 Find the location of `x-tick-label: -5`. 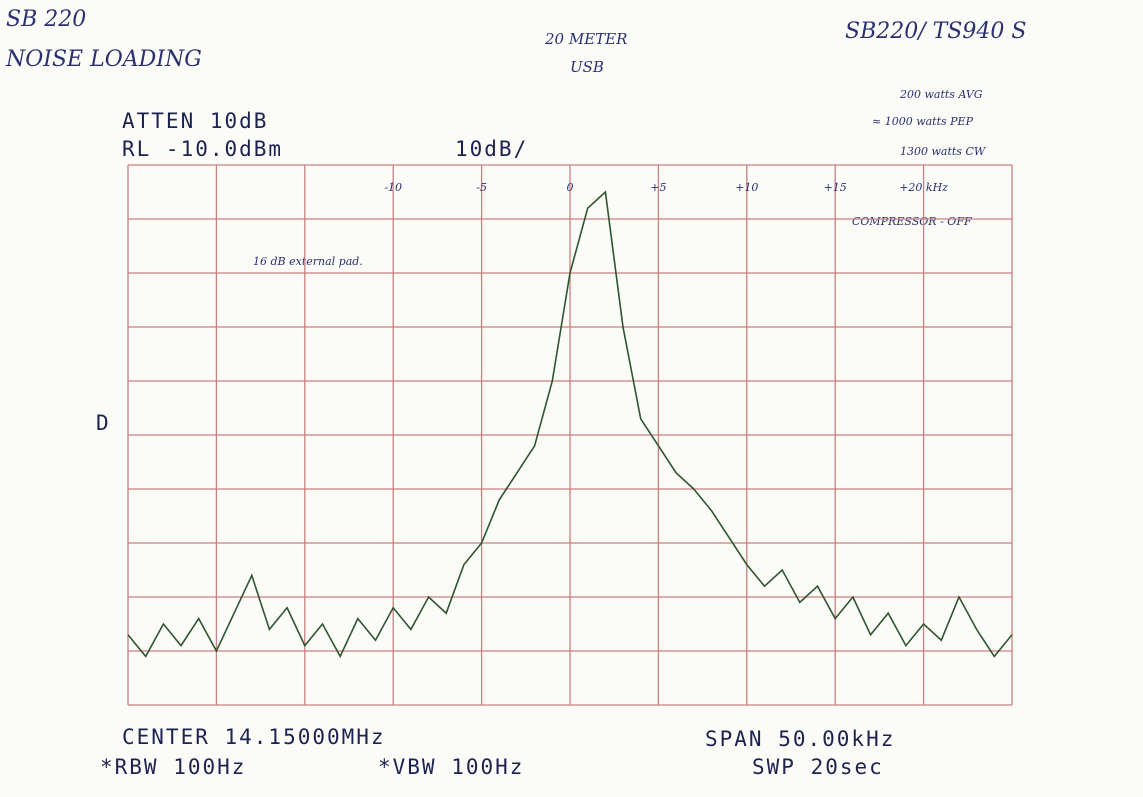

x-tick-label: -5 is located at coordinates (481, 187).